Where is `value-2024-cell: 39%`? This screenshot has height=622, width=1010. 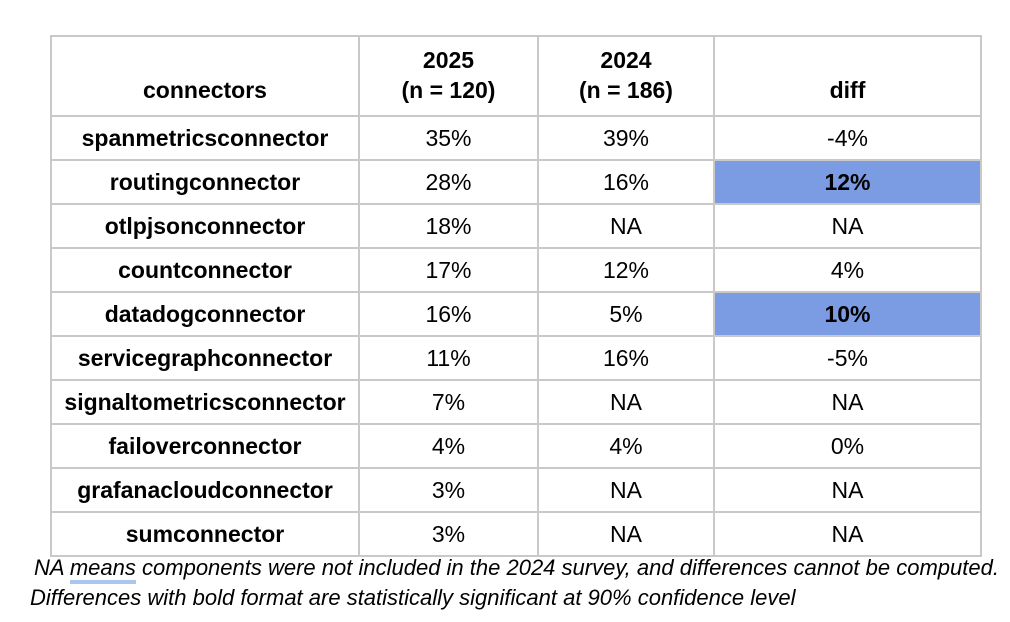
value-2024-cell: 39% is located at coordinates (626, 138).